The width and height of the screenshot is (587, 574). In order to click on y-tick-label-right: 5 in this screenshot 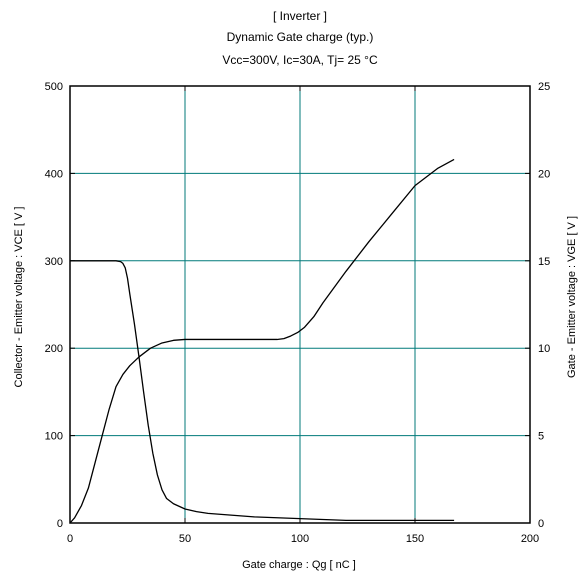, I will do `click(541, 437)`.